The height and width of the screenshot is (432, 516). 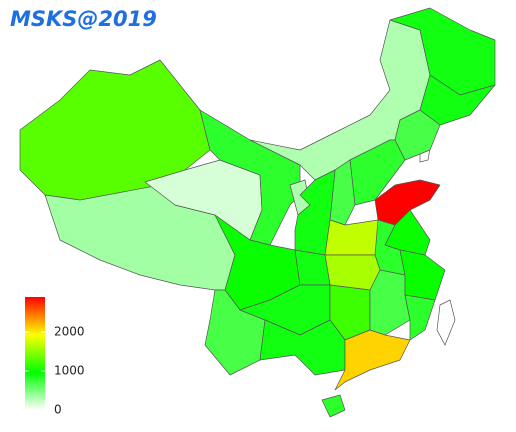 I want to click on island-outline, so click(x=446, y=322).